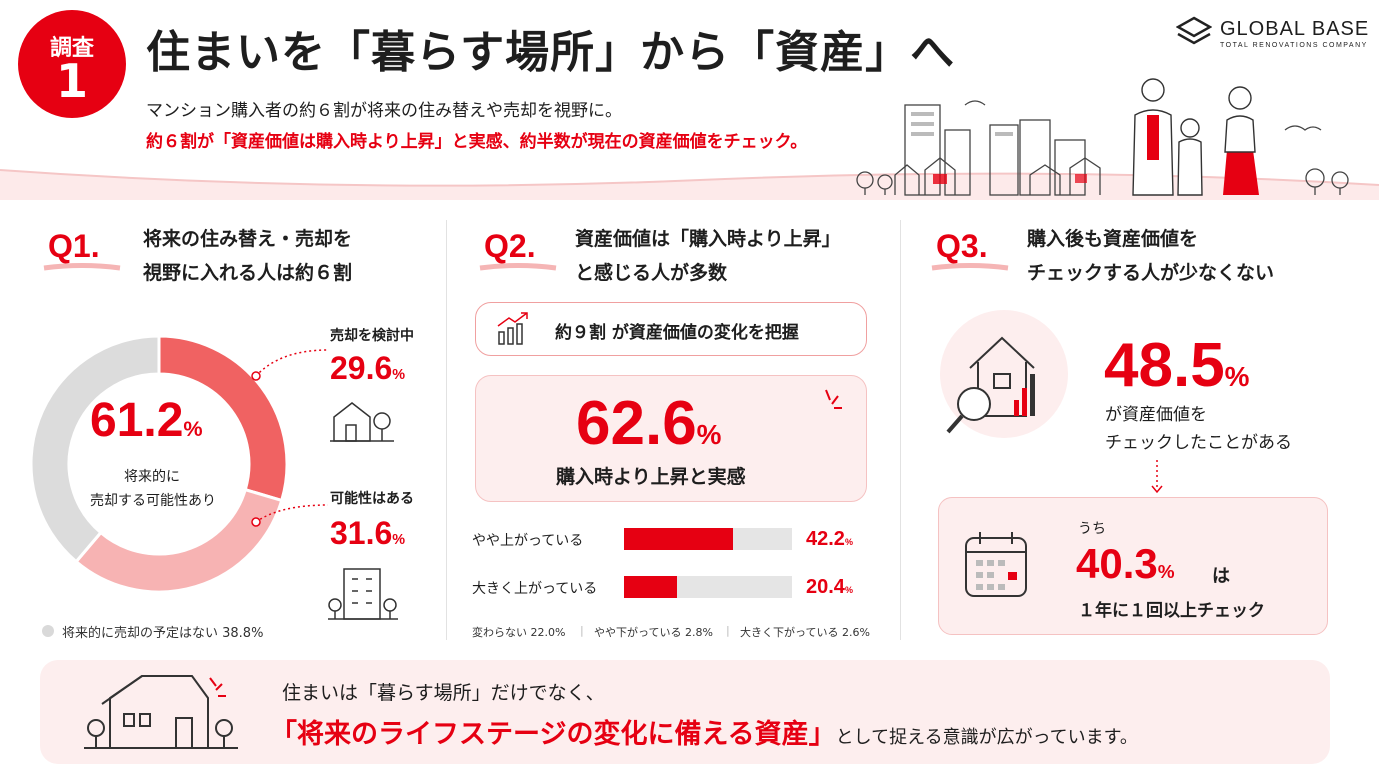 The width and height of the screenshot is (1379, 776). Describe the element at coordinates (848, 590) in the screenshot. I see `q2-row2-unit: %` at that location.